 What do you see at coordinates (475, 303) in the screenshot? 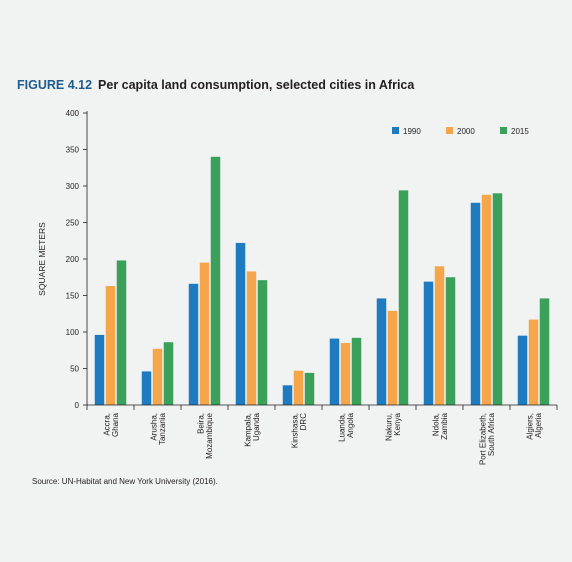
I see `bar-1990-portelizabeth` at bounding box center [475, 303].